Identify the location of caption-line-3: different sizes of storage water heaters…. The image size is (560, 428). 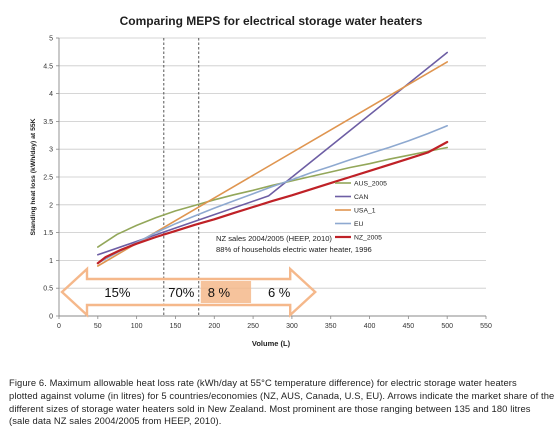
(270, 408).